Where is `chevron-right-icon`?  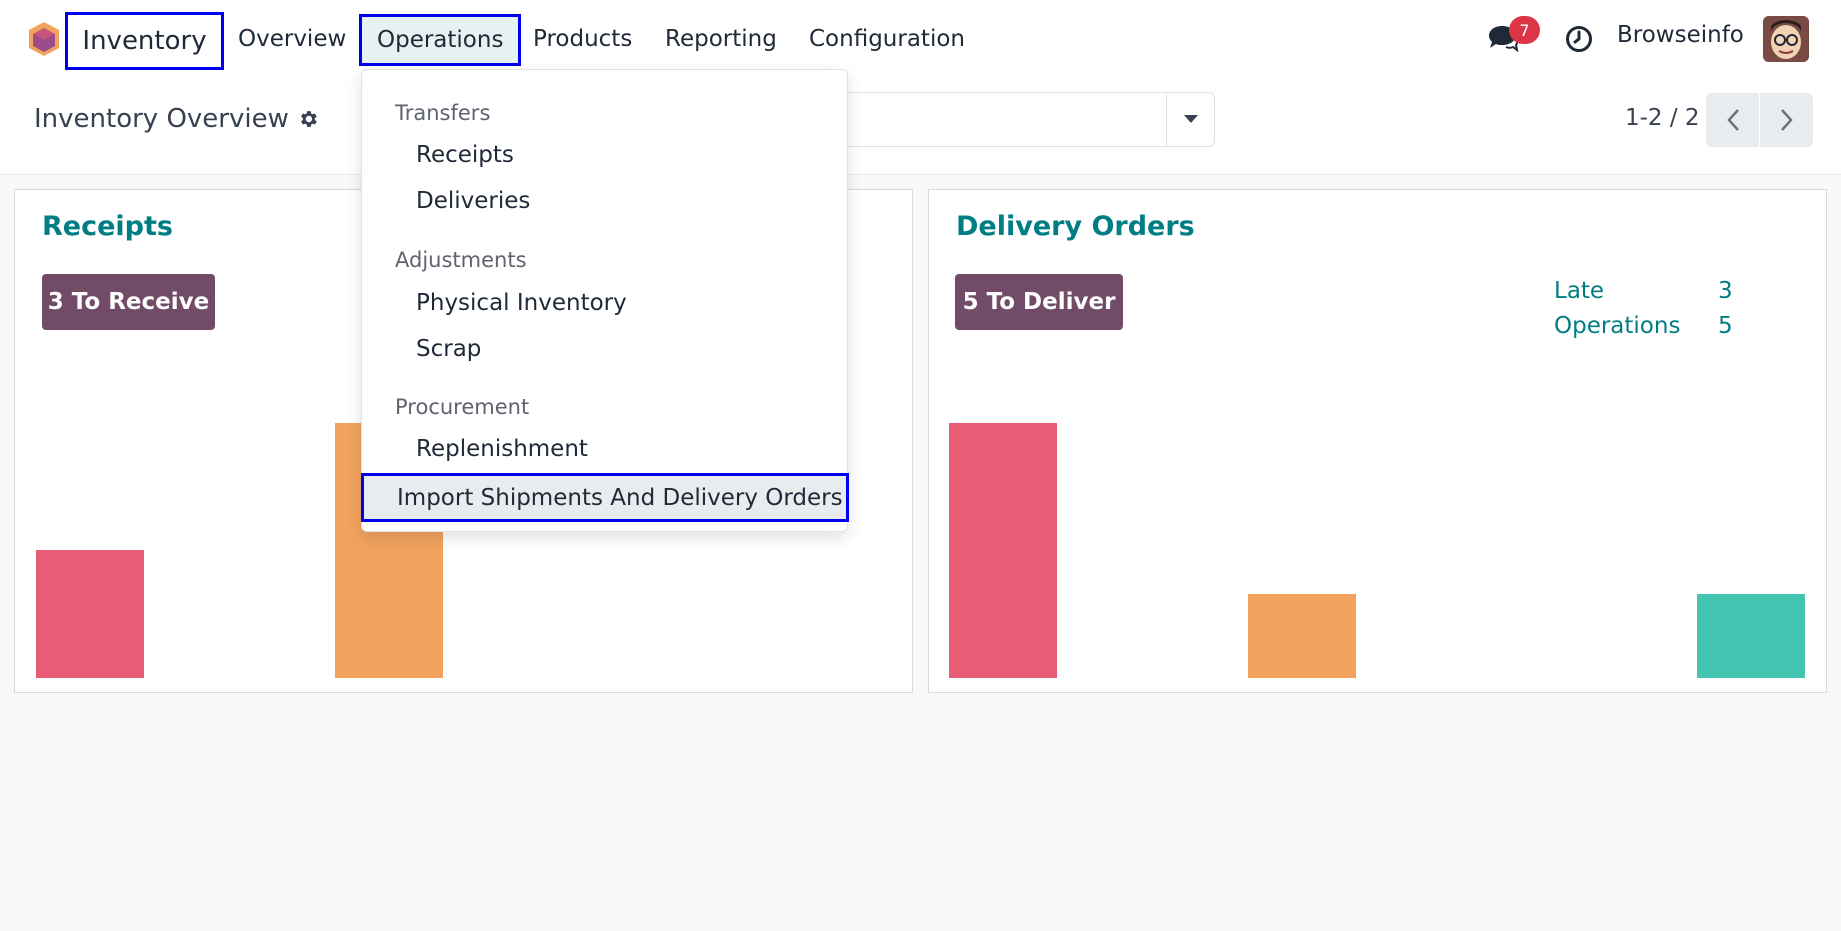
chevron-right-icon is located at coordinates (1786, 120).